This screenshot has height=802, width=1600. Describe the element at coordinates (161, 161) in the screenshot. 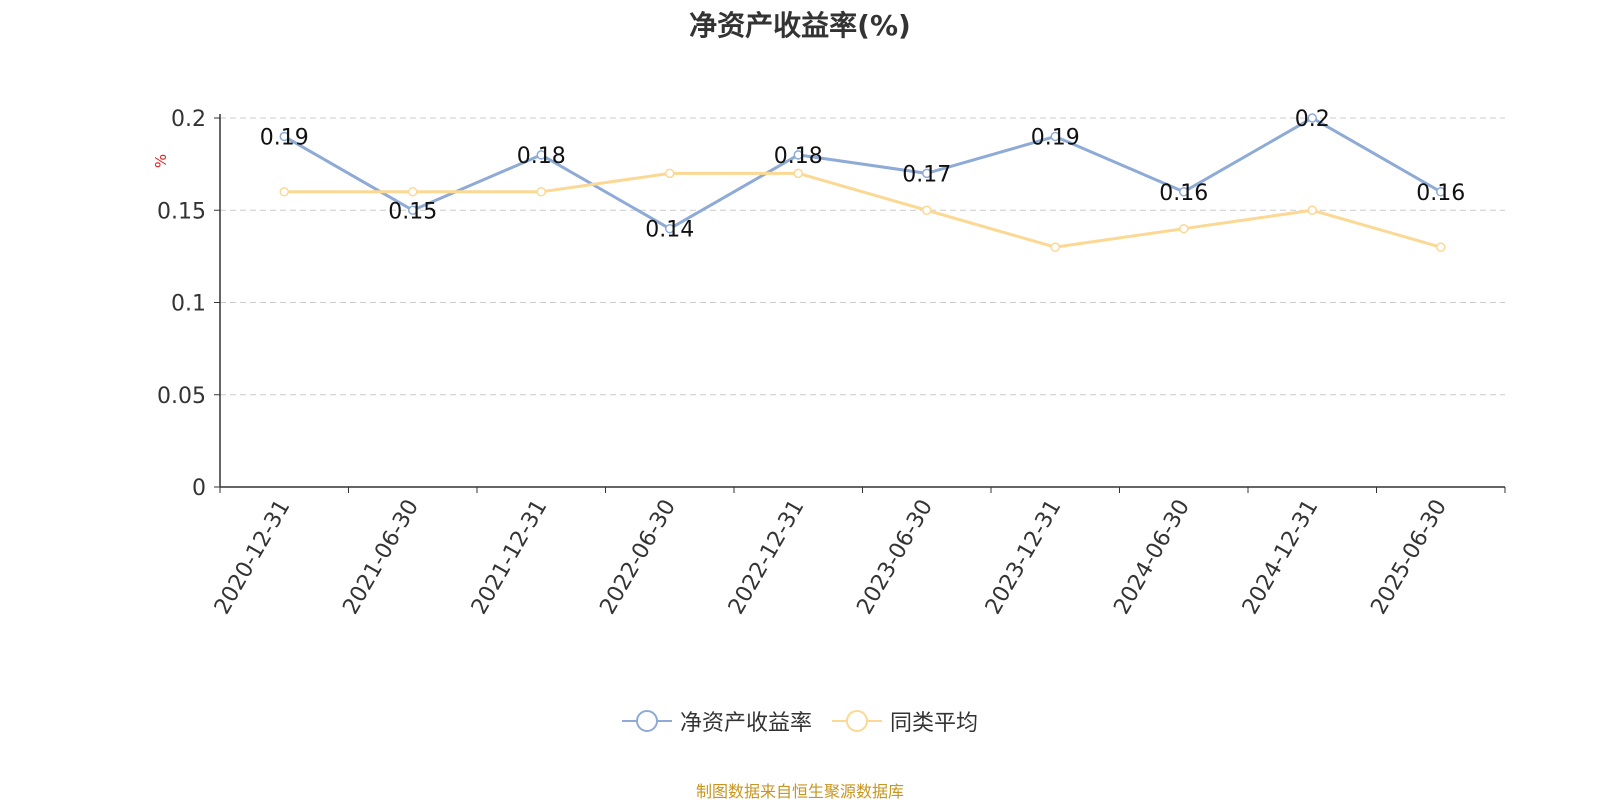

I see `y-axis-unit-label: %` at that location.